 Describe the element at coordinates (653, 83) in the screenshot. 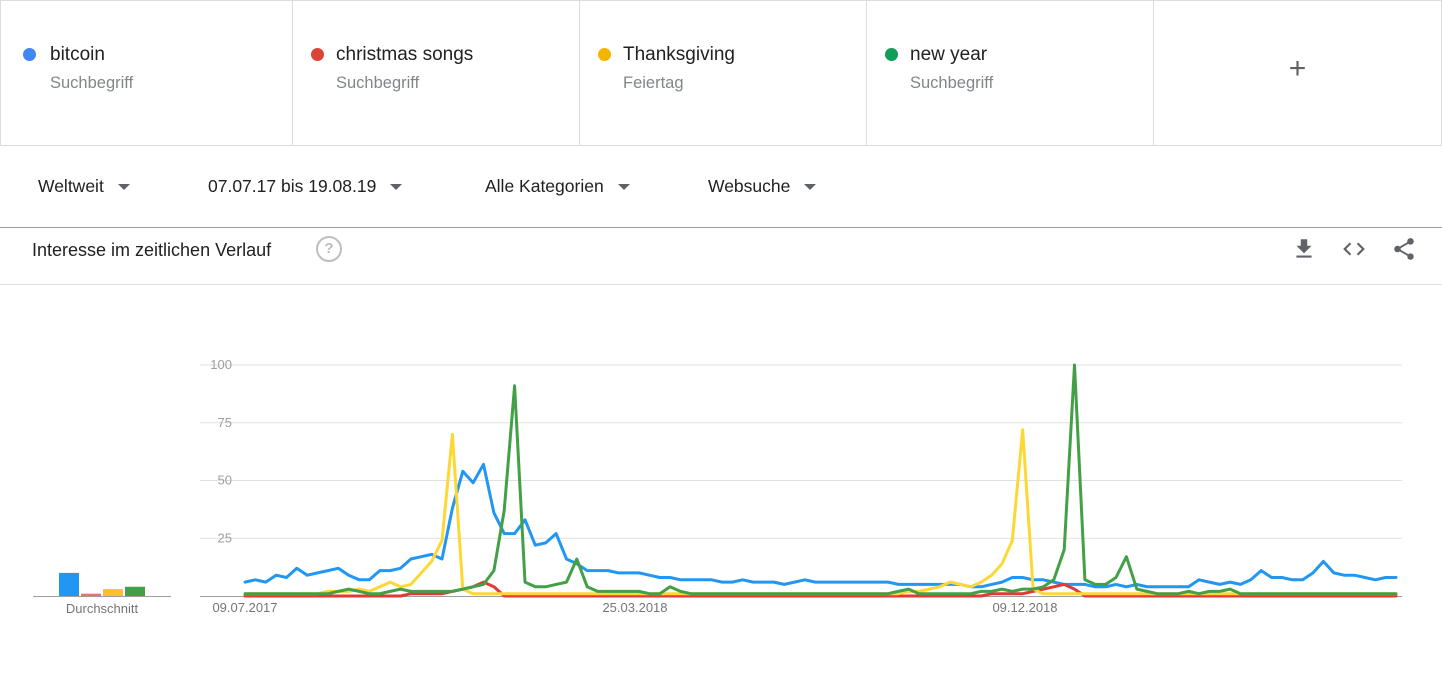

I see `term-type: Feiertag` at that location.